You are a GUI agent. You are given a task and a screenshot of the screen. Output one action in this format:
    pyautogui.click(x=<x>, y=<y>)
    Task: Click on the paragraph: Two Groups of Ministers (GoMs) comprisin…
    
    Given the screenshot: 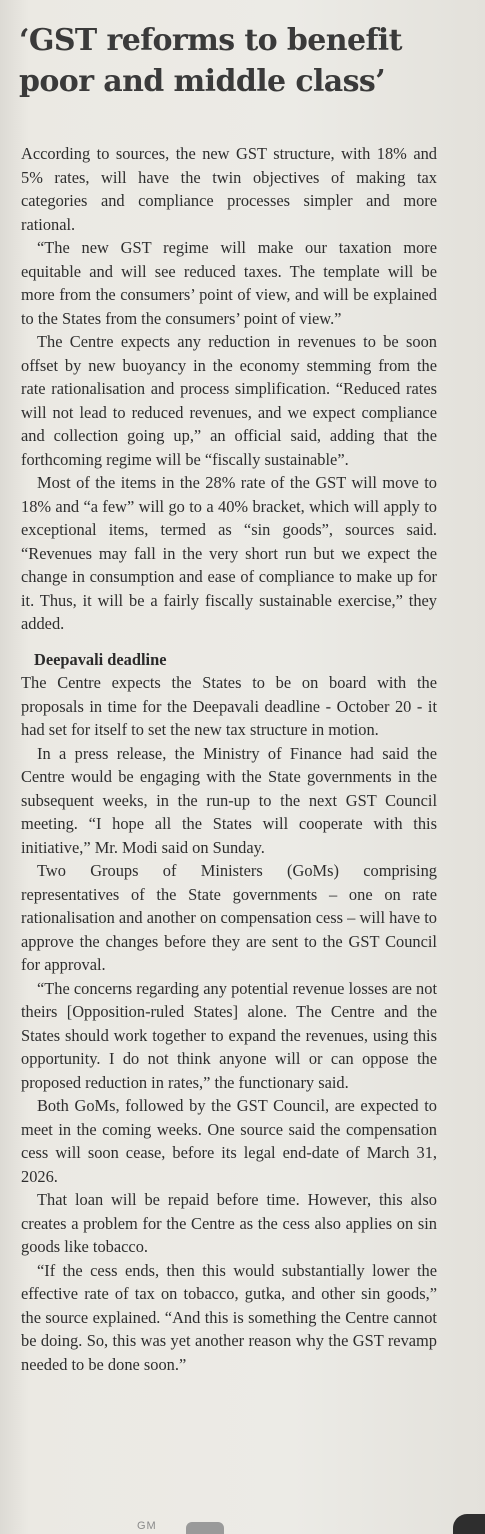 What is the action you would take?
    pyautogui.click(x=229, y=917)
    